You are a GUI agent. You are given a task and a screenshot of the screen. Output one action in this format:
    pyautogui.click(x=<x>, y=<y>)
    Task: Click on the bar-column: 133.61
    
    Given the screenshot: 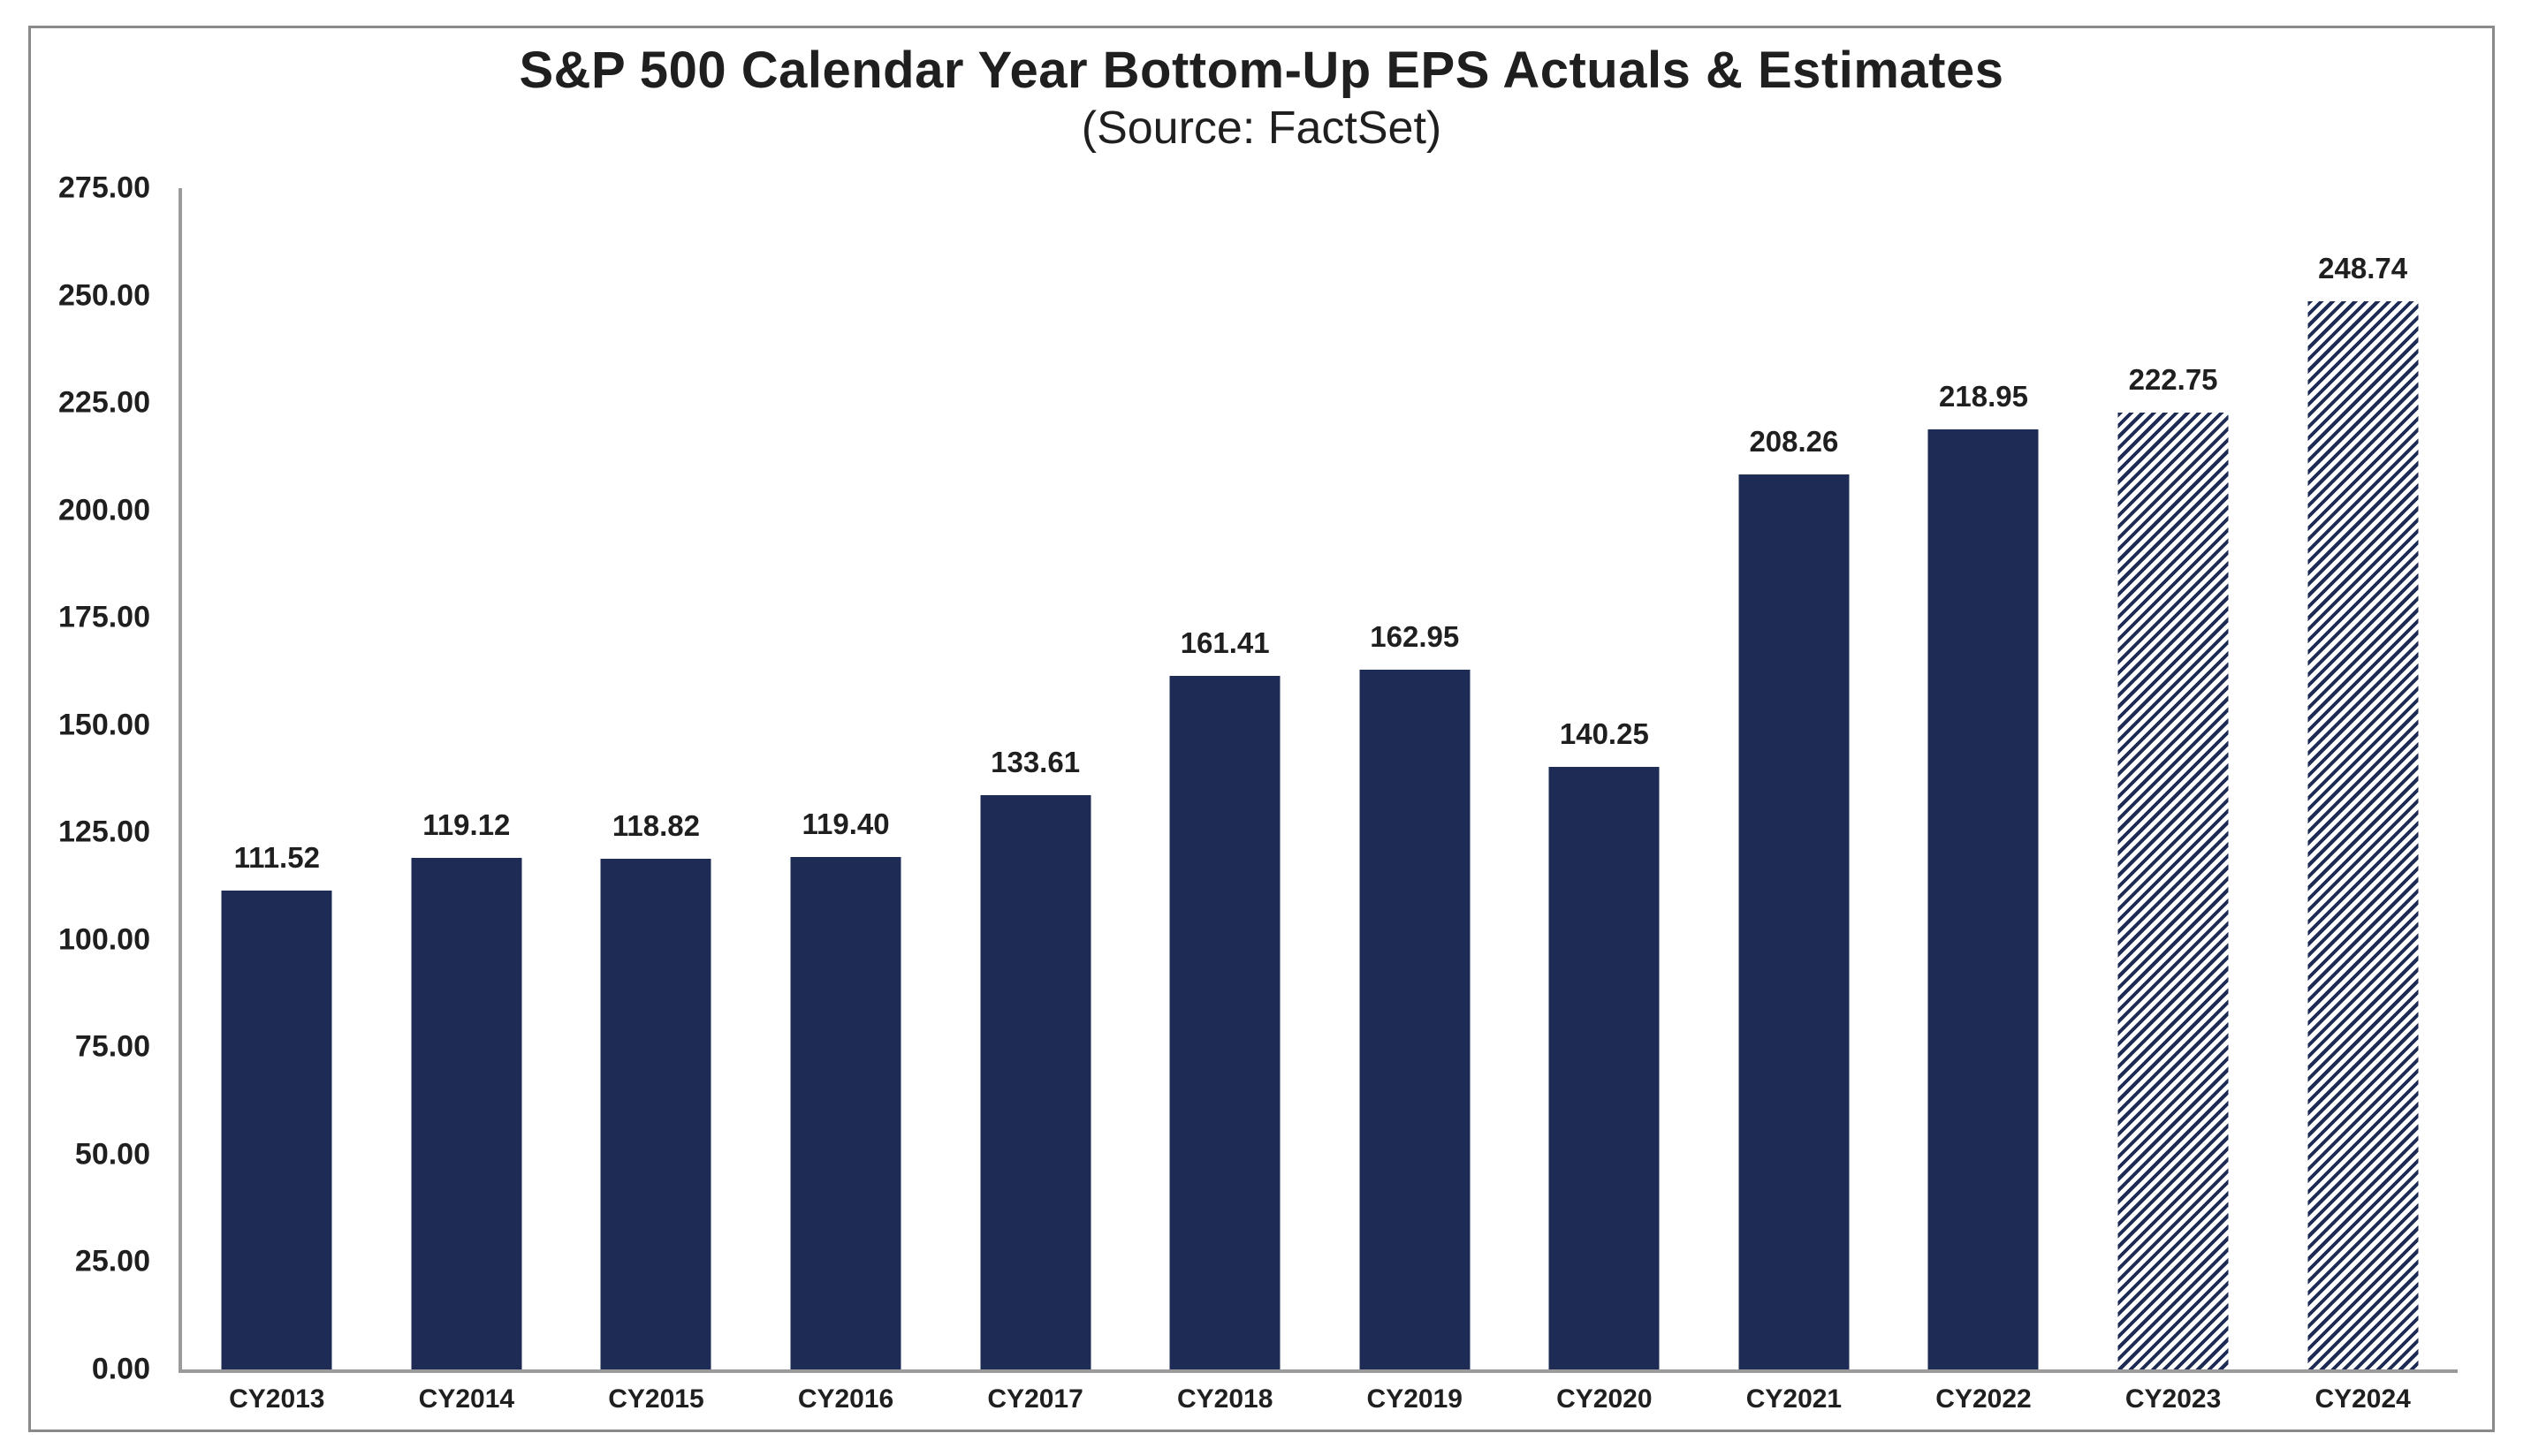 What is the action you would take?
    pyautogui.click(x=1035, y=778)
    